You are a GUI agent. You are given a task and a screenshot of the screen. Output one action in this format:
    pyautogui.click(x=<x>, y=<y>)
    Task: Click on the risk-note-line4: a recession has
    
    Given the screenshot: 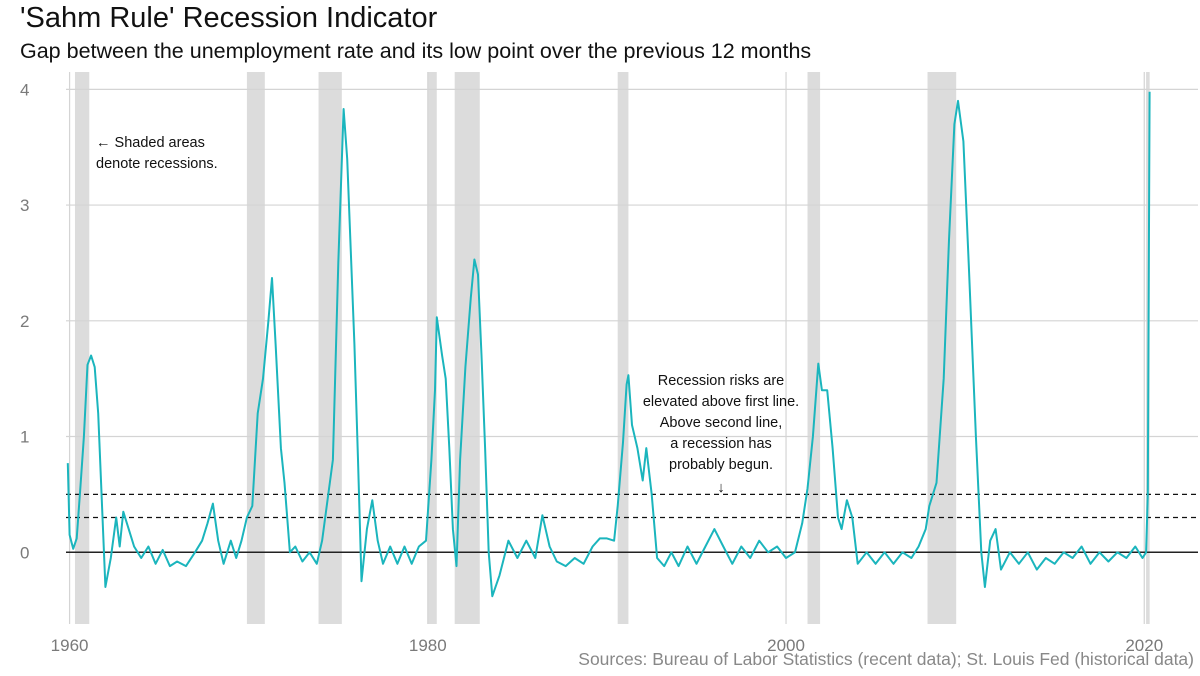 What is the action you would take?
    pyautogui.click(x=721, y=444)
    